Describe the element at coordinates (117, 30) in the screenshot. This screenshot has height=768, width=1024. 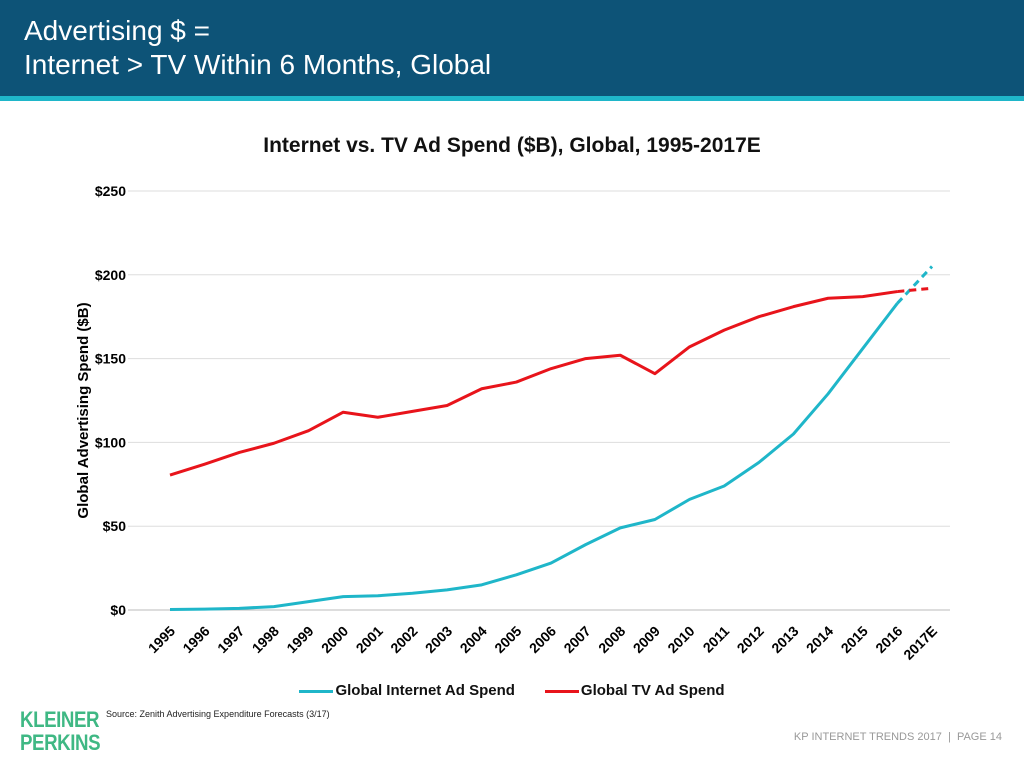
I see `title-line-1: Advertising $ =` at that location.